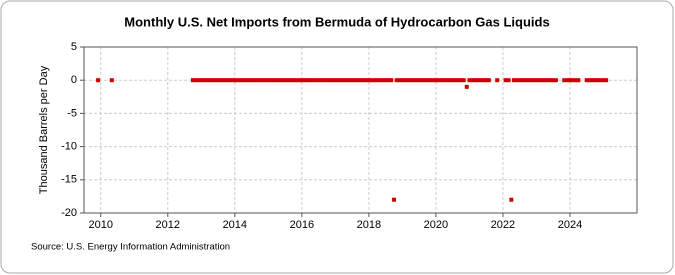  I want to click on y-tick-label: -5, so click(72, 113).